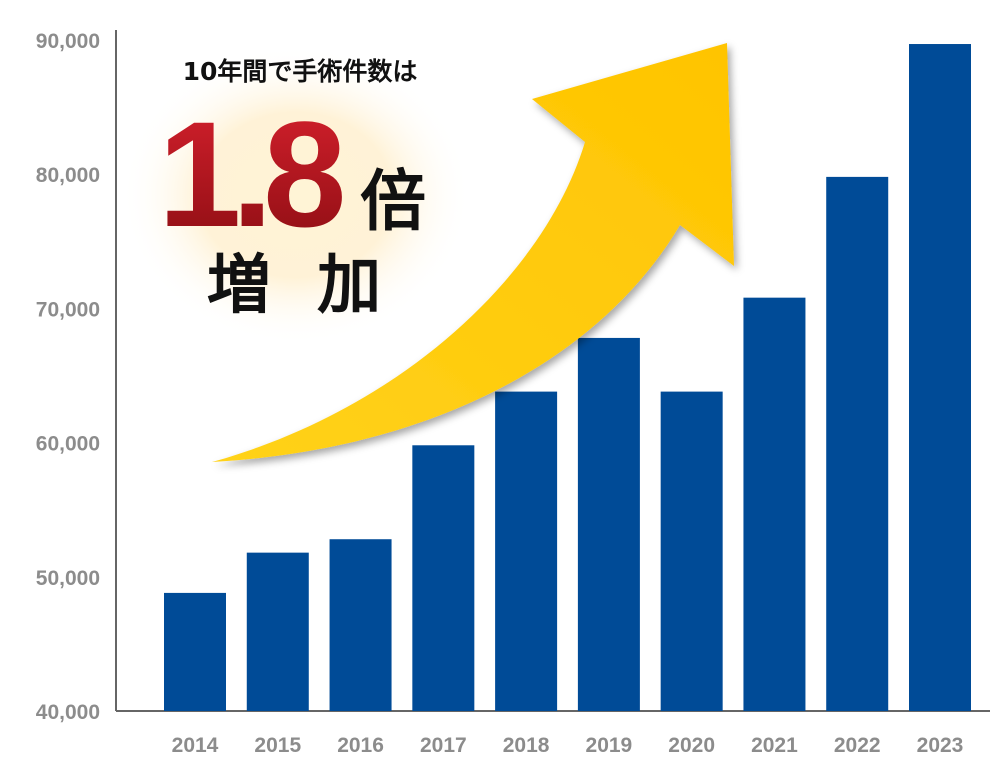 The width and height of the screenshot is (1000, 774). Describe the element at coordinates (691, 745) in the screenshot. I see `x-tick-label: 2020` at that location.